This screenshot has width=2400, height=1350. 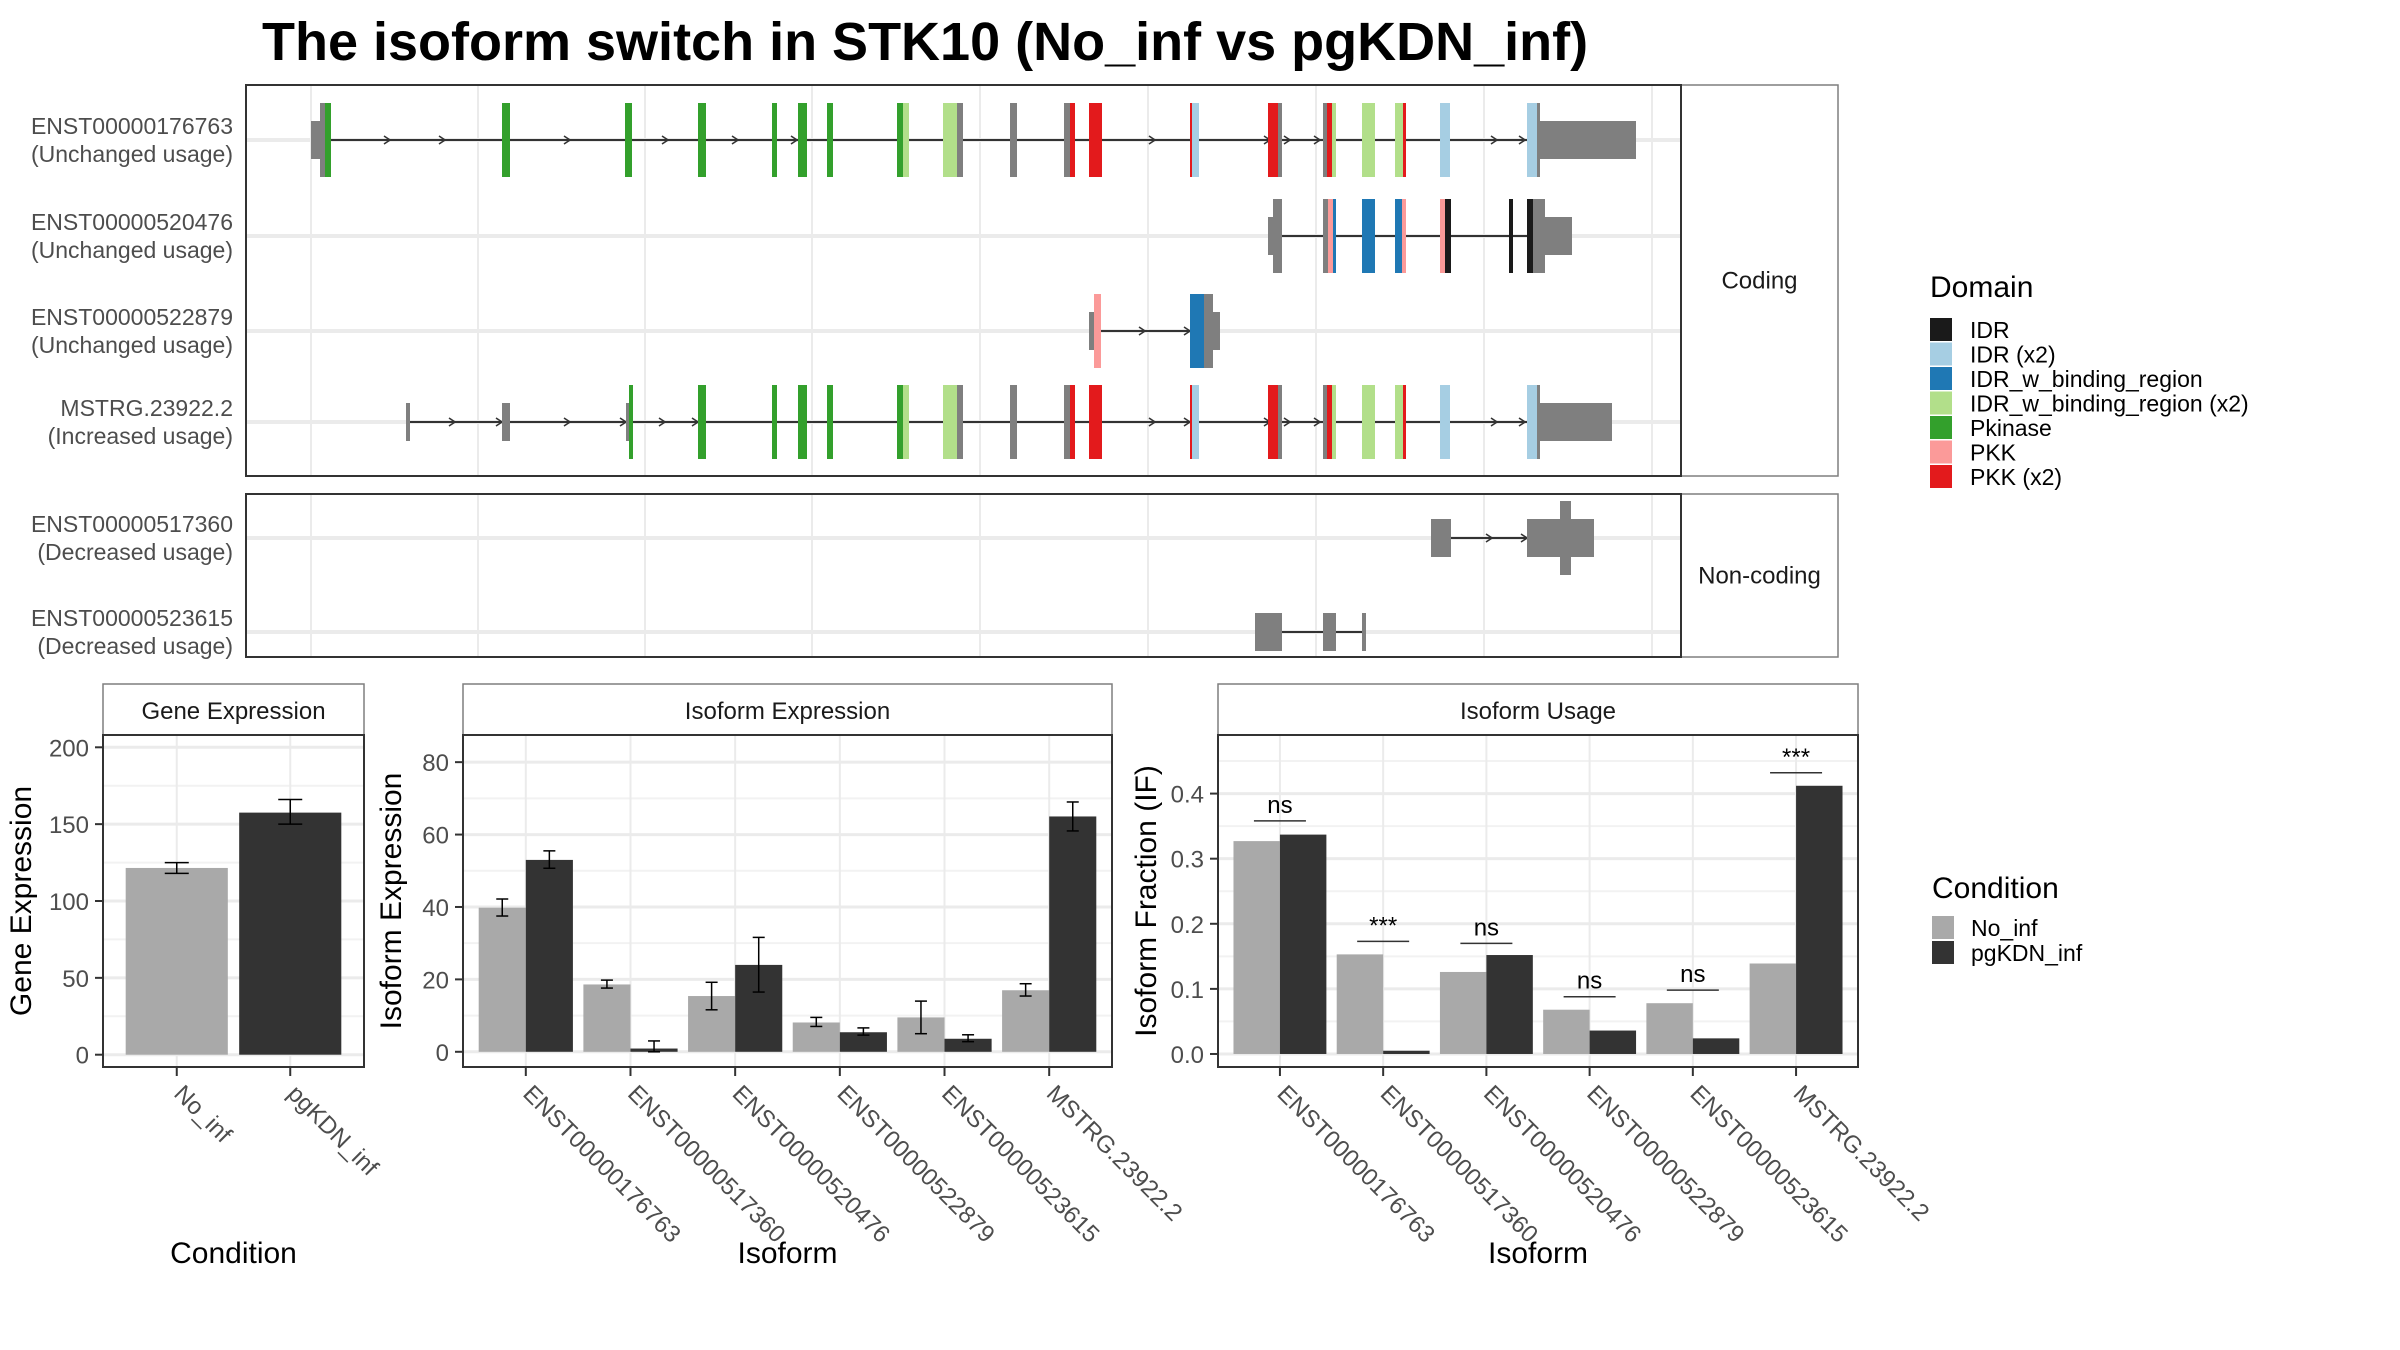 What do you see at coordinates (1187, 1055) in the screenshot?
I see `y-tick-label: 0.0` at bounding box center [1187, 1055].